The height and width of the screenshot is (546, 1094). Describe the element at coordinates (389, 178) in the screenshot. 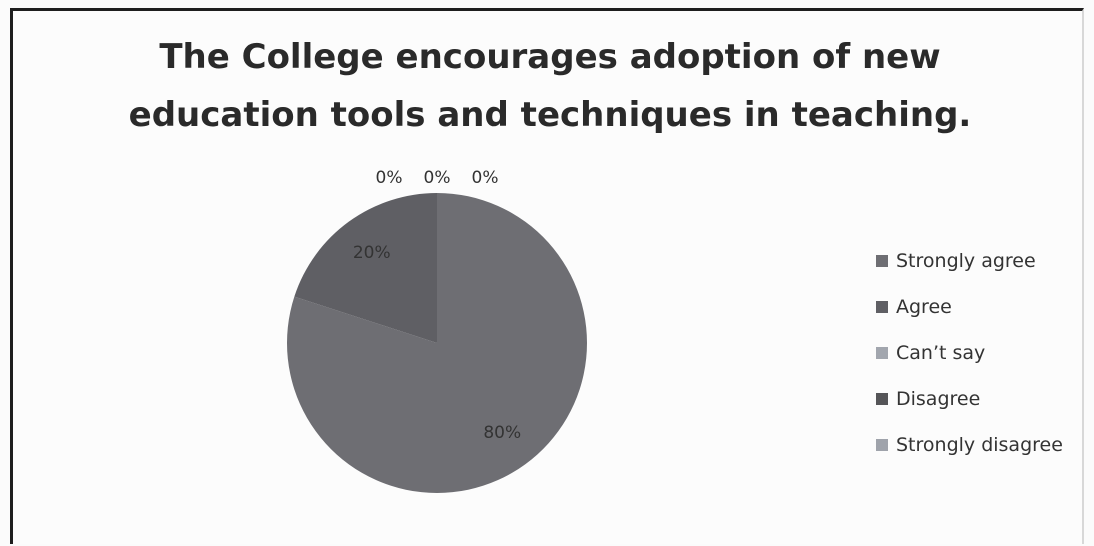

I see `data-label-can-t-say: 0%` at that location.